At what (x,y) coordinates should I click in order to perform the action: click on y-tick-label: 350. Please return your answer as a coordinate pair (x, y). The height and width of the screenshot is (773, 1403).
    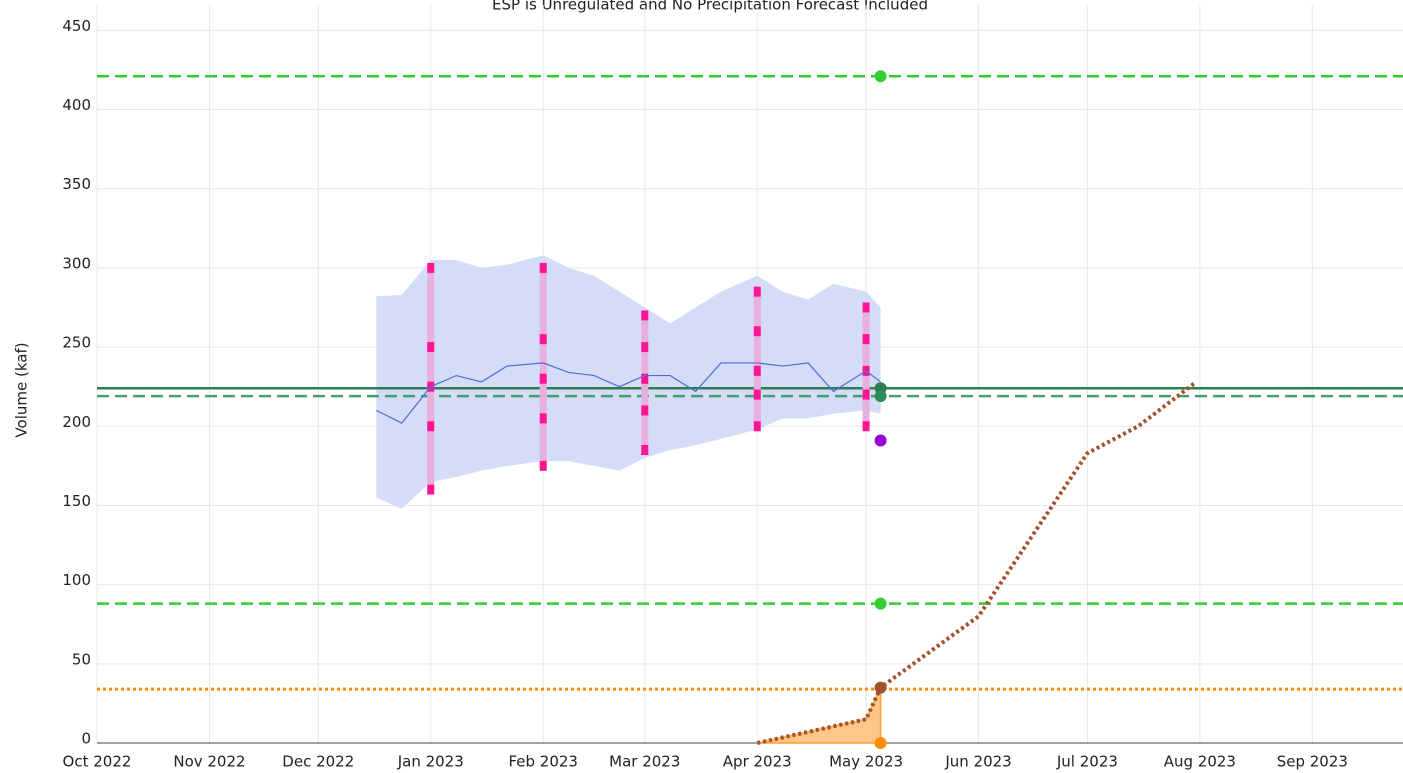
    Looking at the image, I should click on (76, 184).